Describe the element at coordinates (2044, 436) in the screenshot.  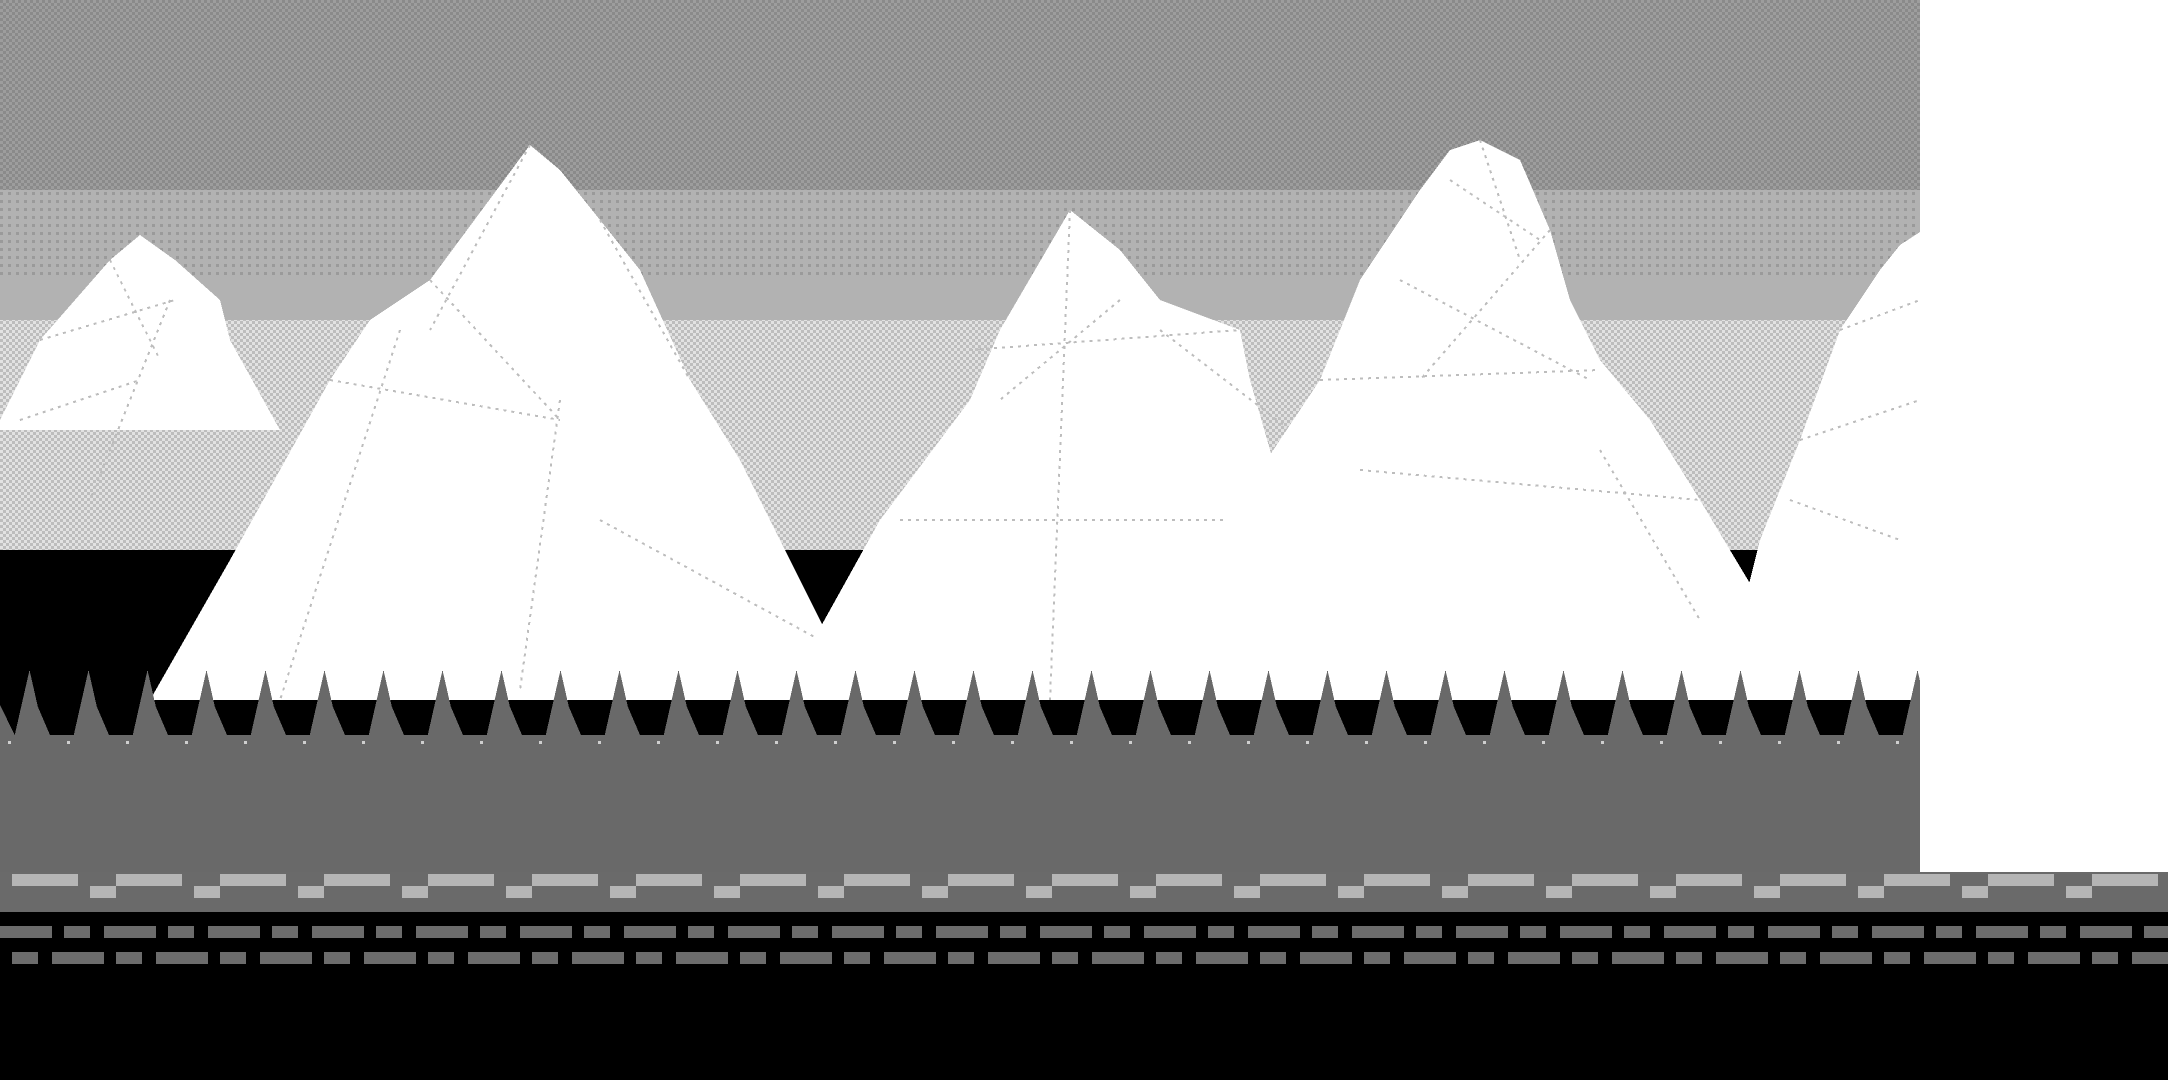
I see `blank-right-region` at that location.